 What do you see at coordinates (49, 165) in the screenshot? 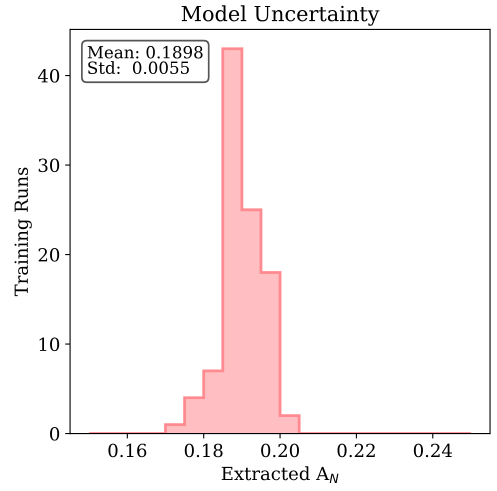
I see `y-tick-label: 30` at bounding box center [49, 165].